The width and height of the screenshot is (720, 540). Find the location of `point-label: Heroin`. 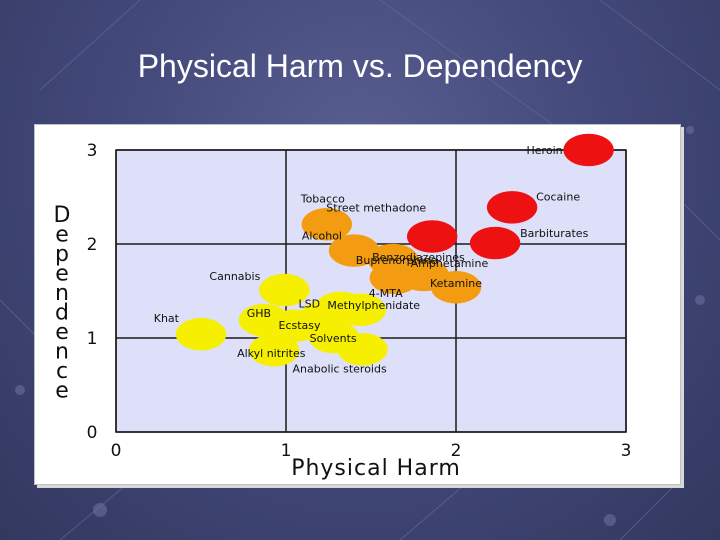

point-label: Heroin is located at coordinates (545, 150).